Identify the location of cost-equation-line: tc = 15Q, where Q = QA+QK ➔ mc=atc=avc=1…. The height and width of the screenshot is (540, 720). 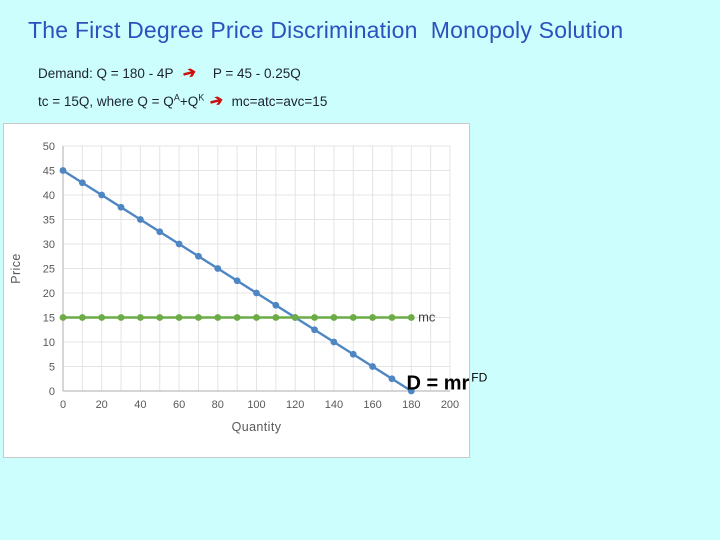
(183, 101).